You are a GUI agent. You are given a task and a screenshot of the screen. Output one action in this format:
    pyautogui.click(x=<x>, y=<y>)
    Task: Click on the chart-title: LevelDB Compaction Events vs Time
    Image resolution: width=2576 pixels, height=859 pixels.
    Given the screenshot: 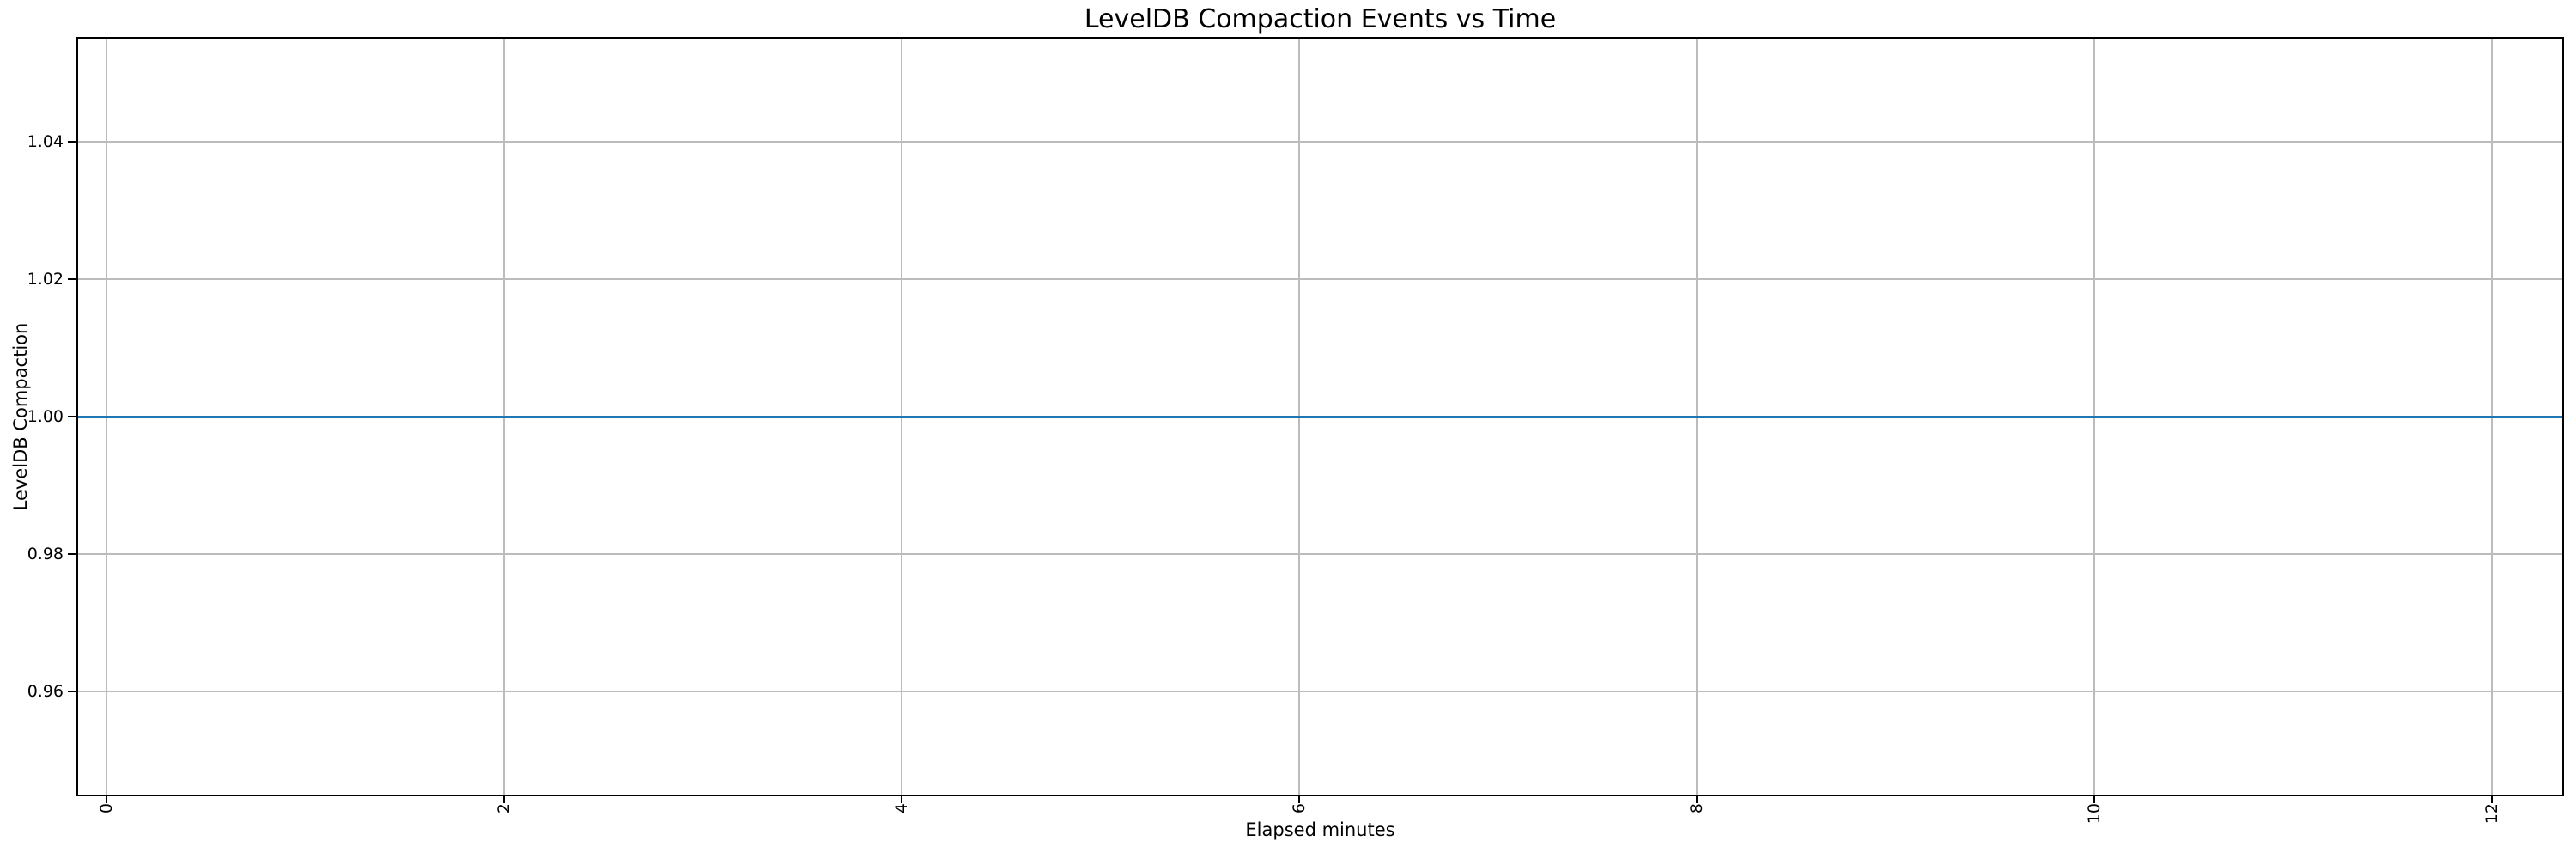 What is the action you would take?
    pyautogui.click(x=1320, y=19)
    